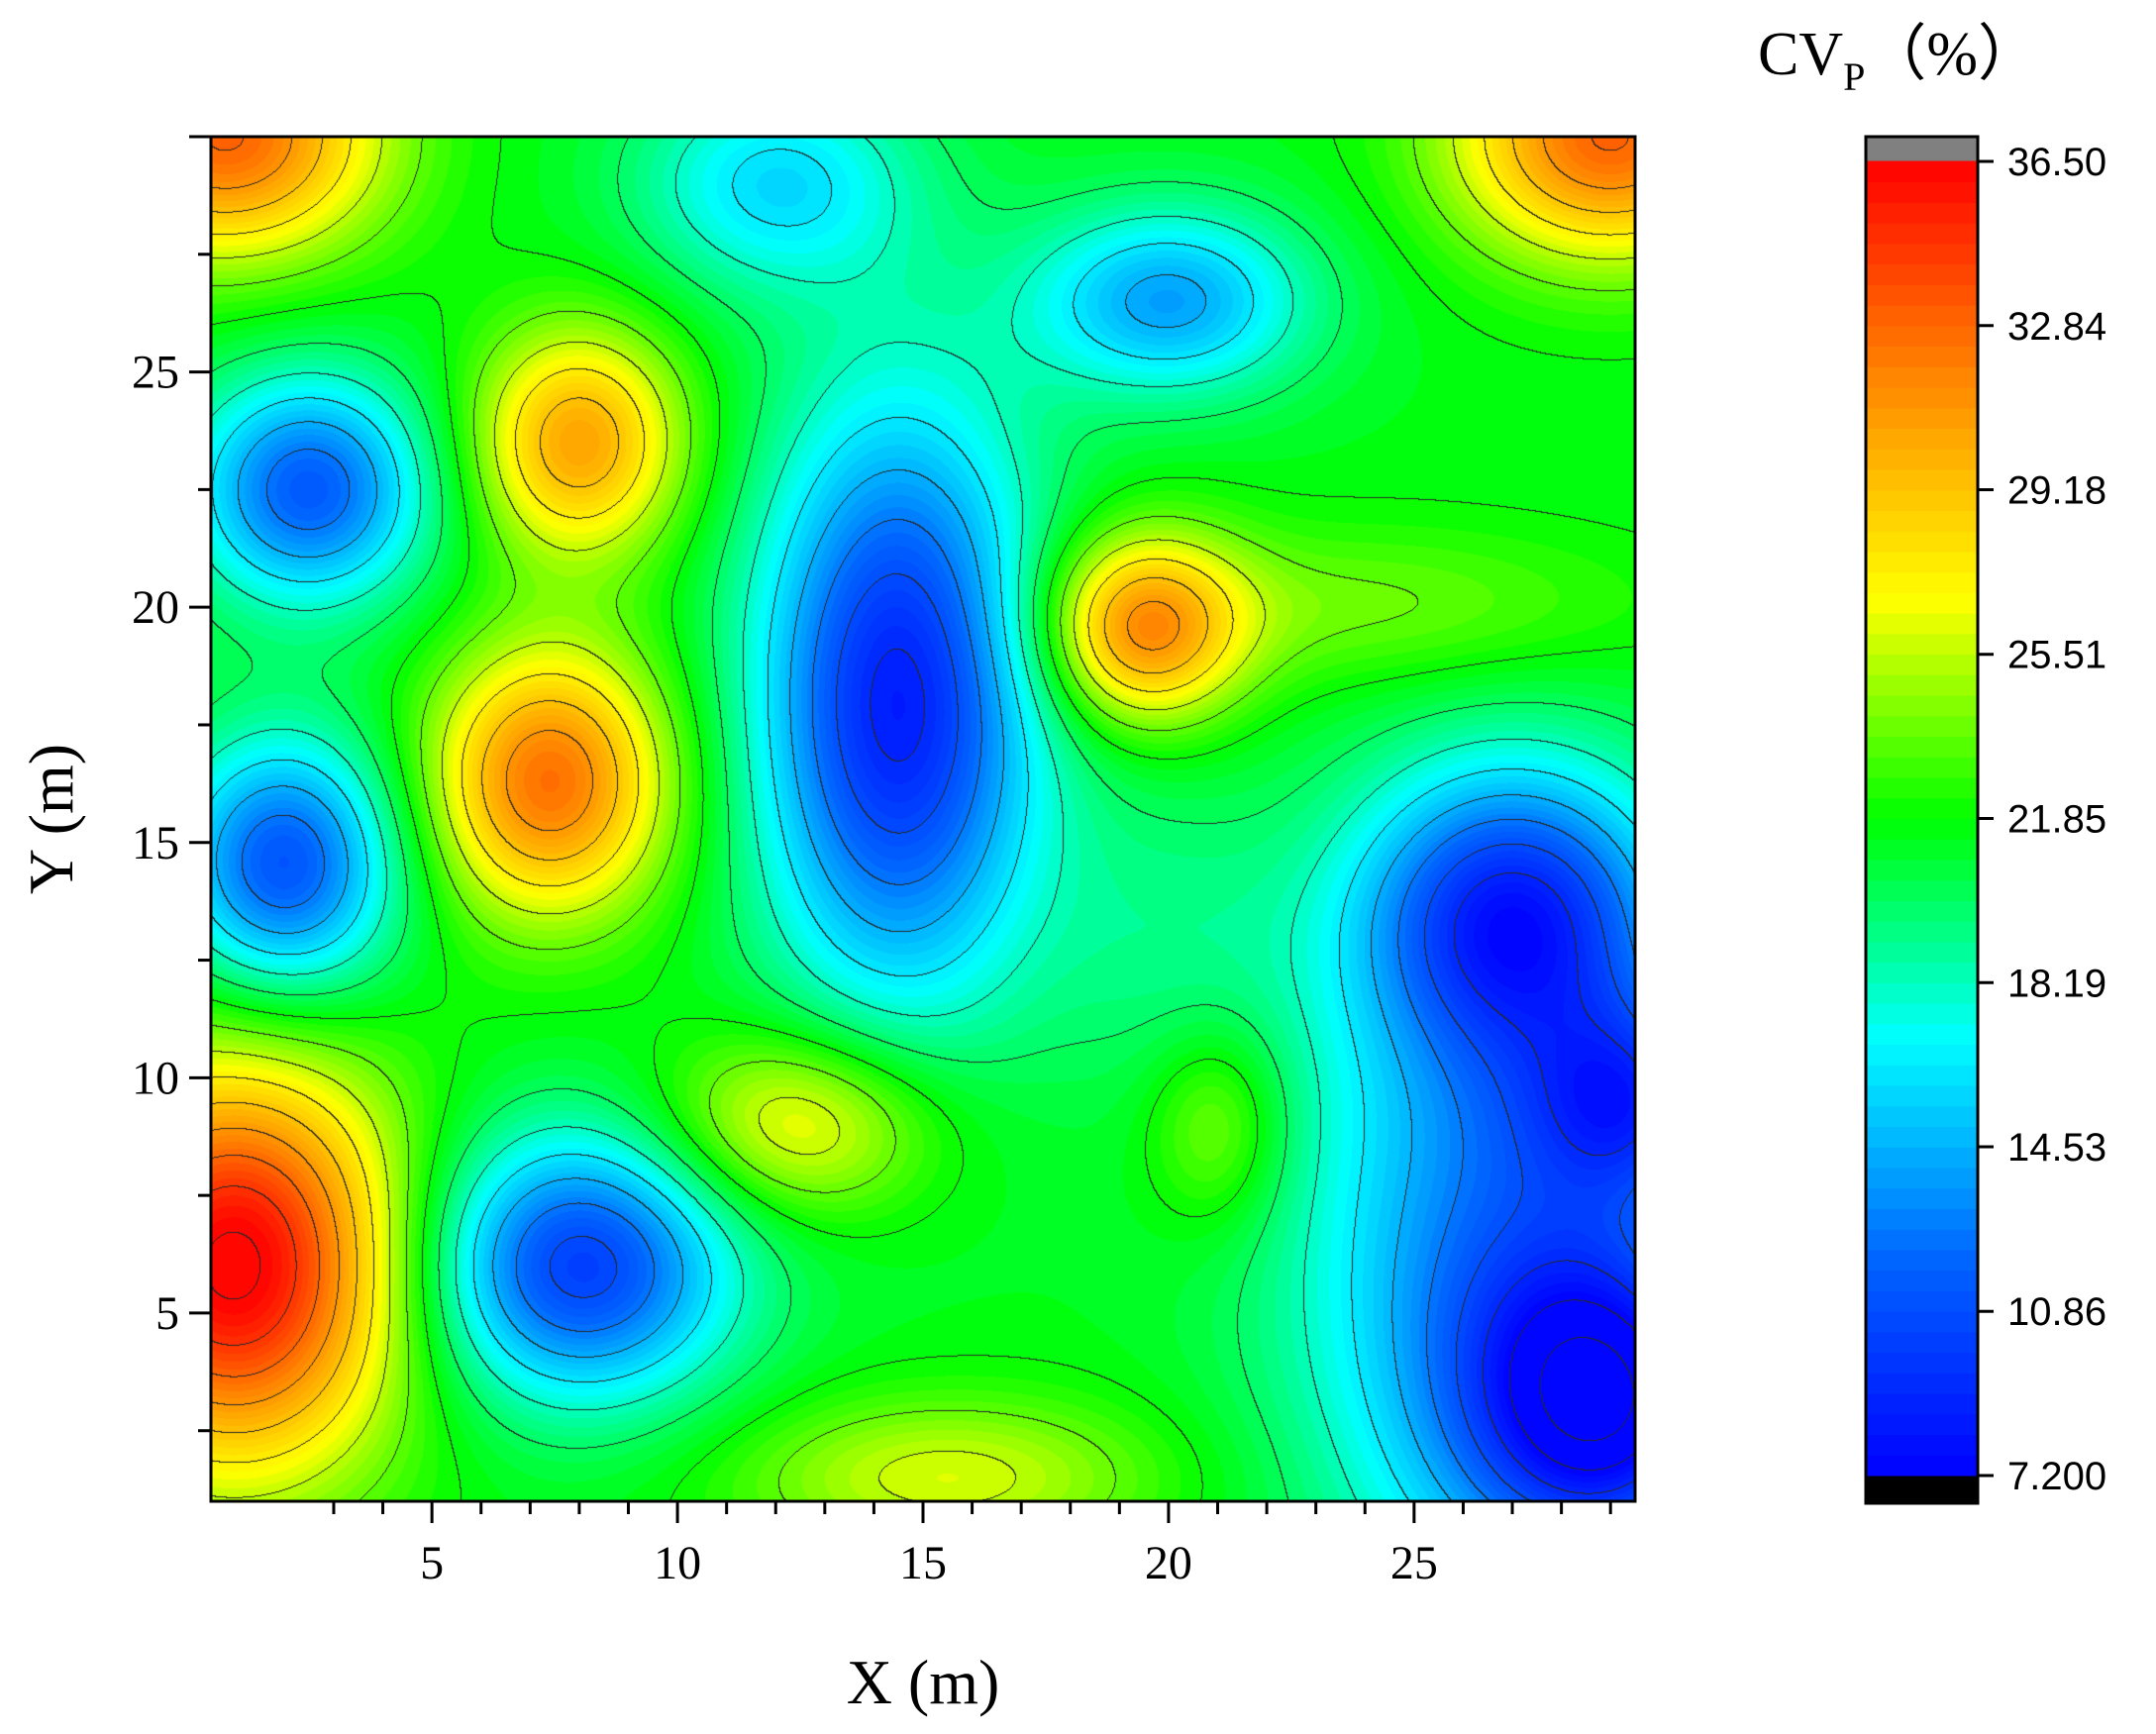  Describe the element at coordinates (2057, 1148) in the screenshot. I see `colorbar-tick-label: 14.53` at that location.